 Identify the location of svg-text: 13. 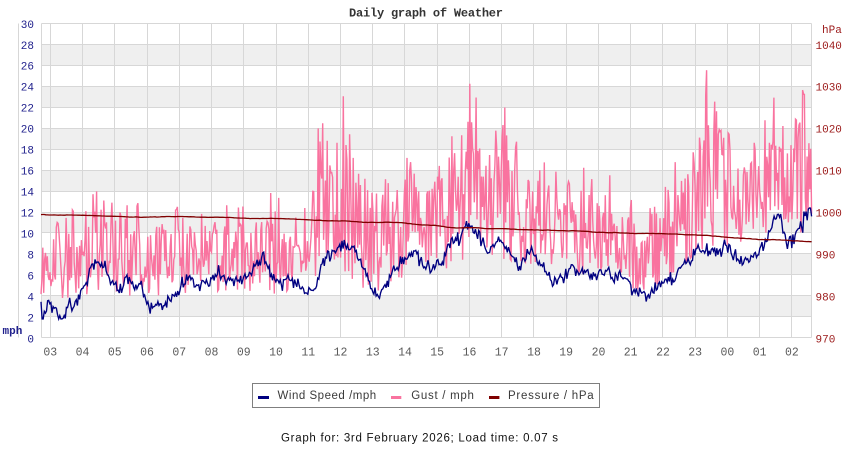
(373, 353).